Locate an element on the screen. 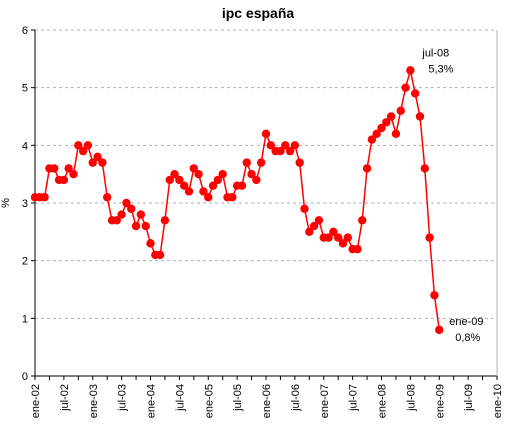  x-tick-label: jul-08 is located at coordinates (411, 398).